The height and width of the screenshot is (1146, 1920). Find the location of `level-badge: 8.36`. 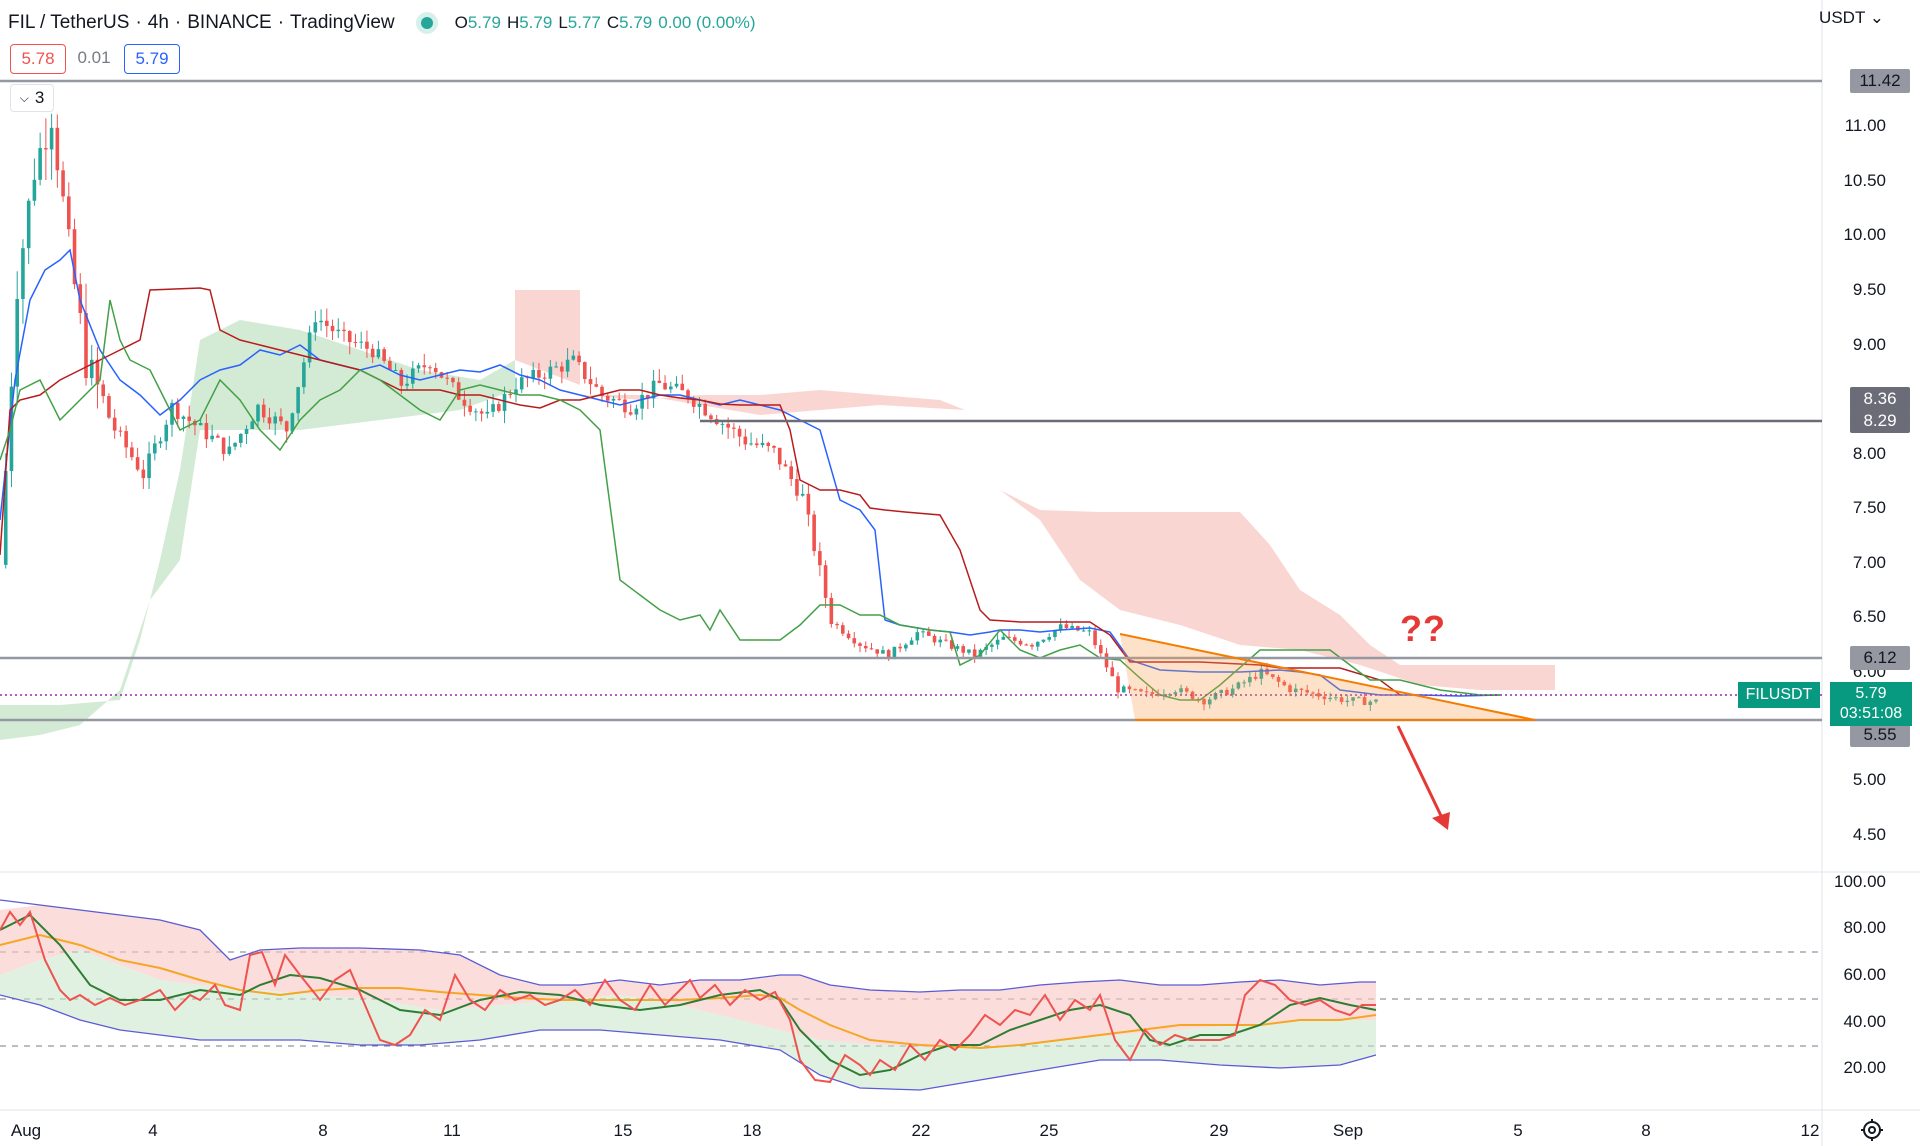

level-badge: 8.36 is located at coordinates (1880, 399).